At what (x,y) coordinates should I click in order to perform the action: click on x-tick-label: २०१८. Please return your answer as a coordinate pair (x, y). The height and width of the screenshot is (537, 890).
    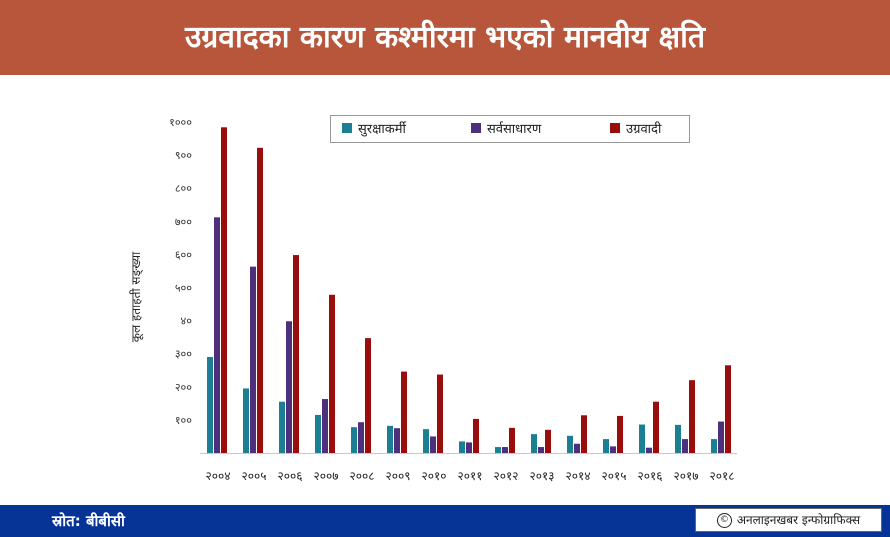
    Looking at the image, I should click on (722, 476).